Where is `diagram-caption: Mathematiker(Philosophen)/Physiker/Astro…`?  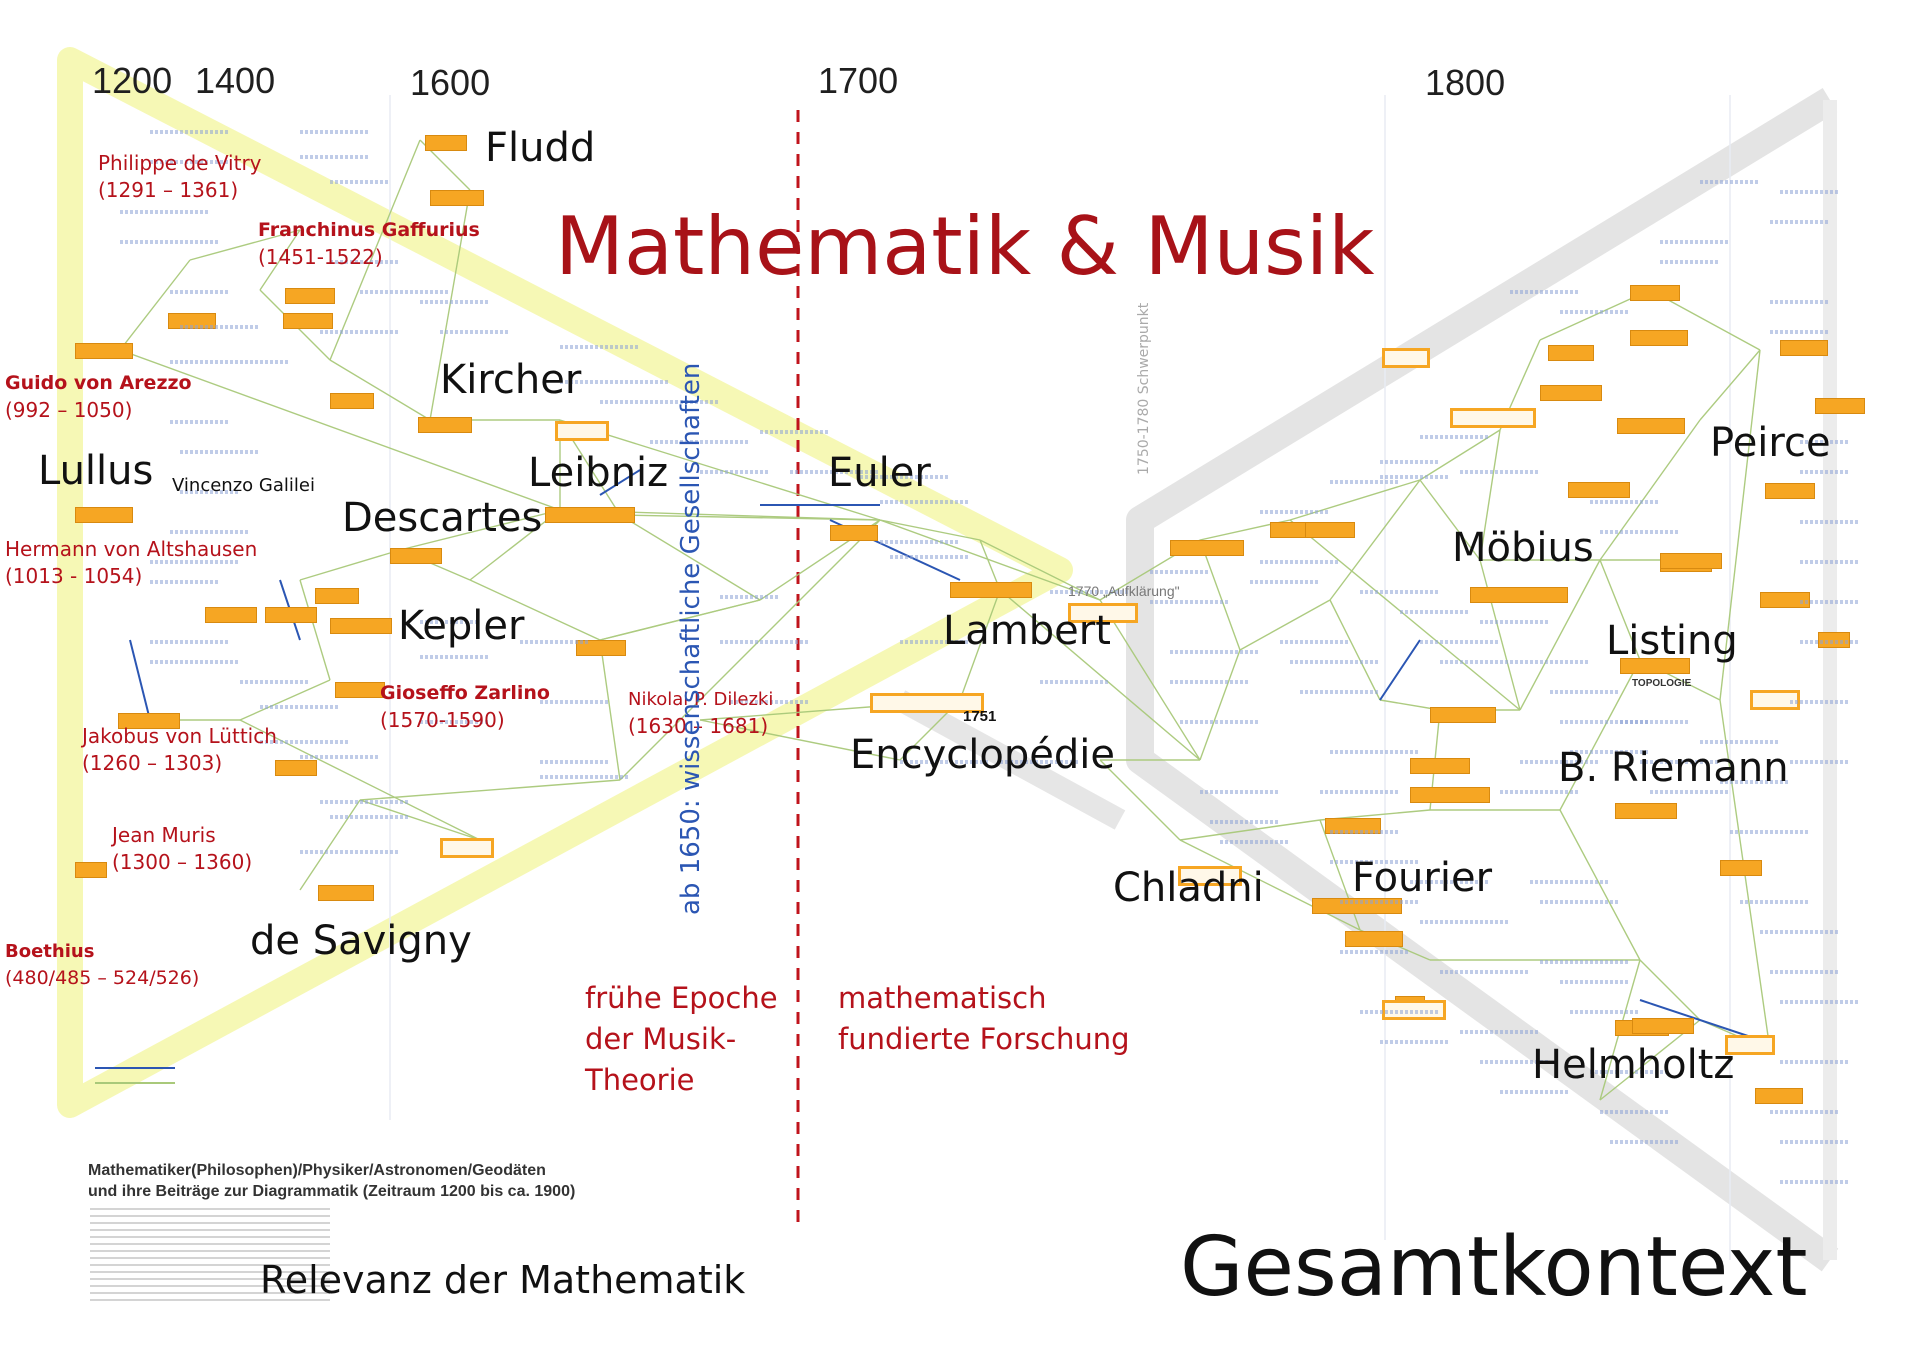 diagram-caption: Mathematiker(Philosophen)/Physiker/Astro… is located at coordinates (332, 1181).